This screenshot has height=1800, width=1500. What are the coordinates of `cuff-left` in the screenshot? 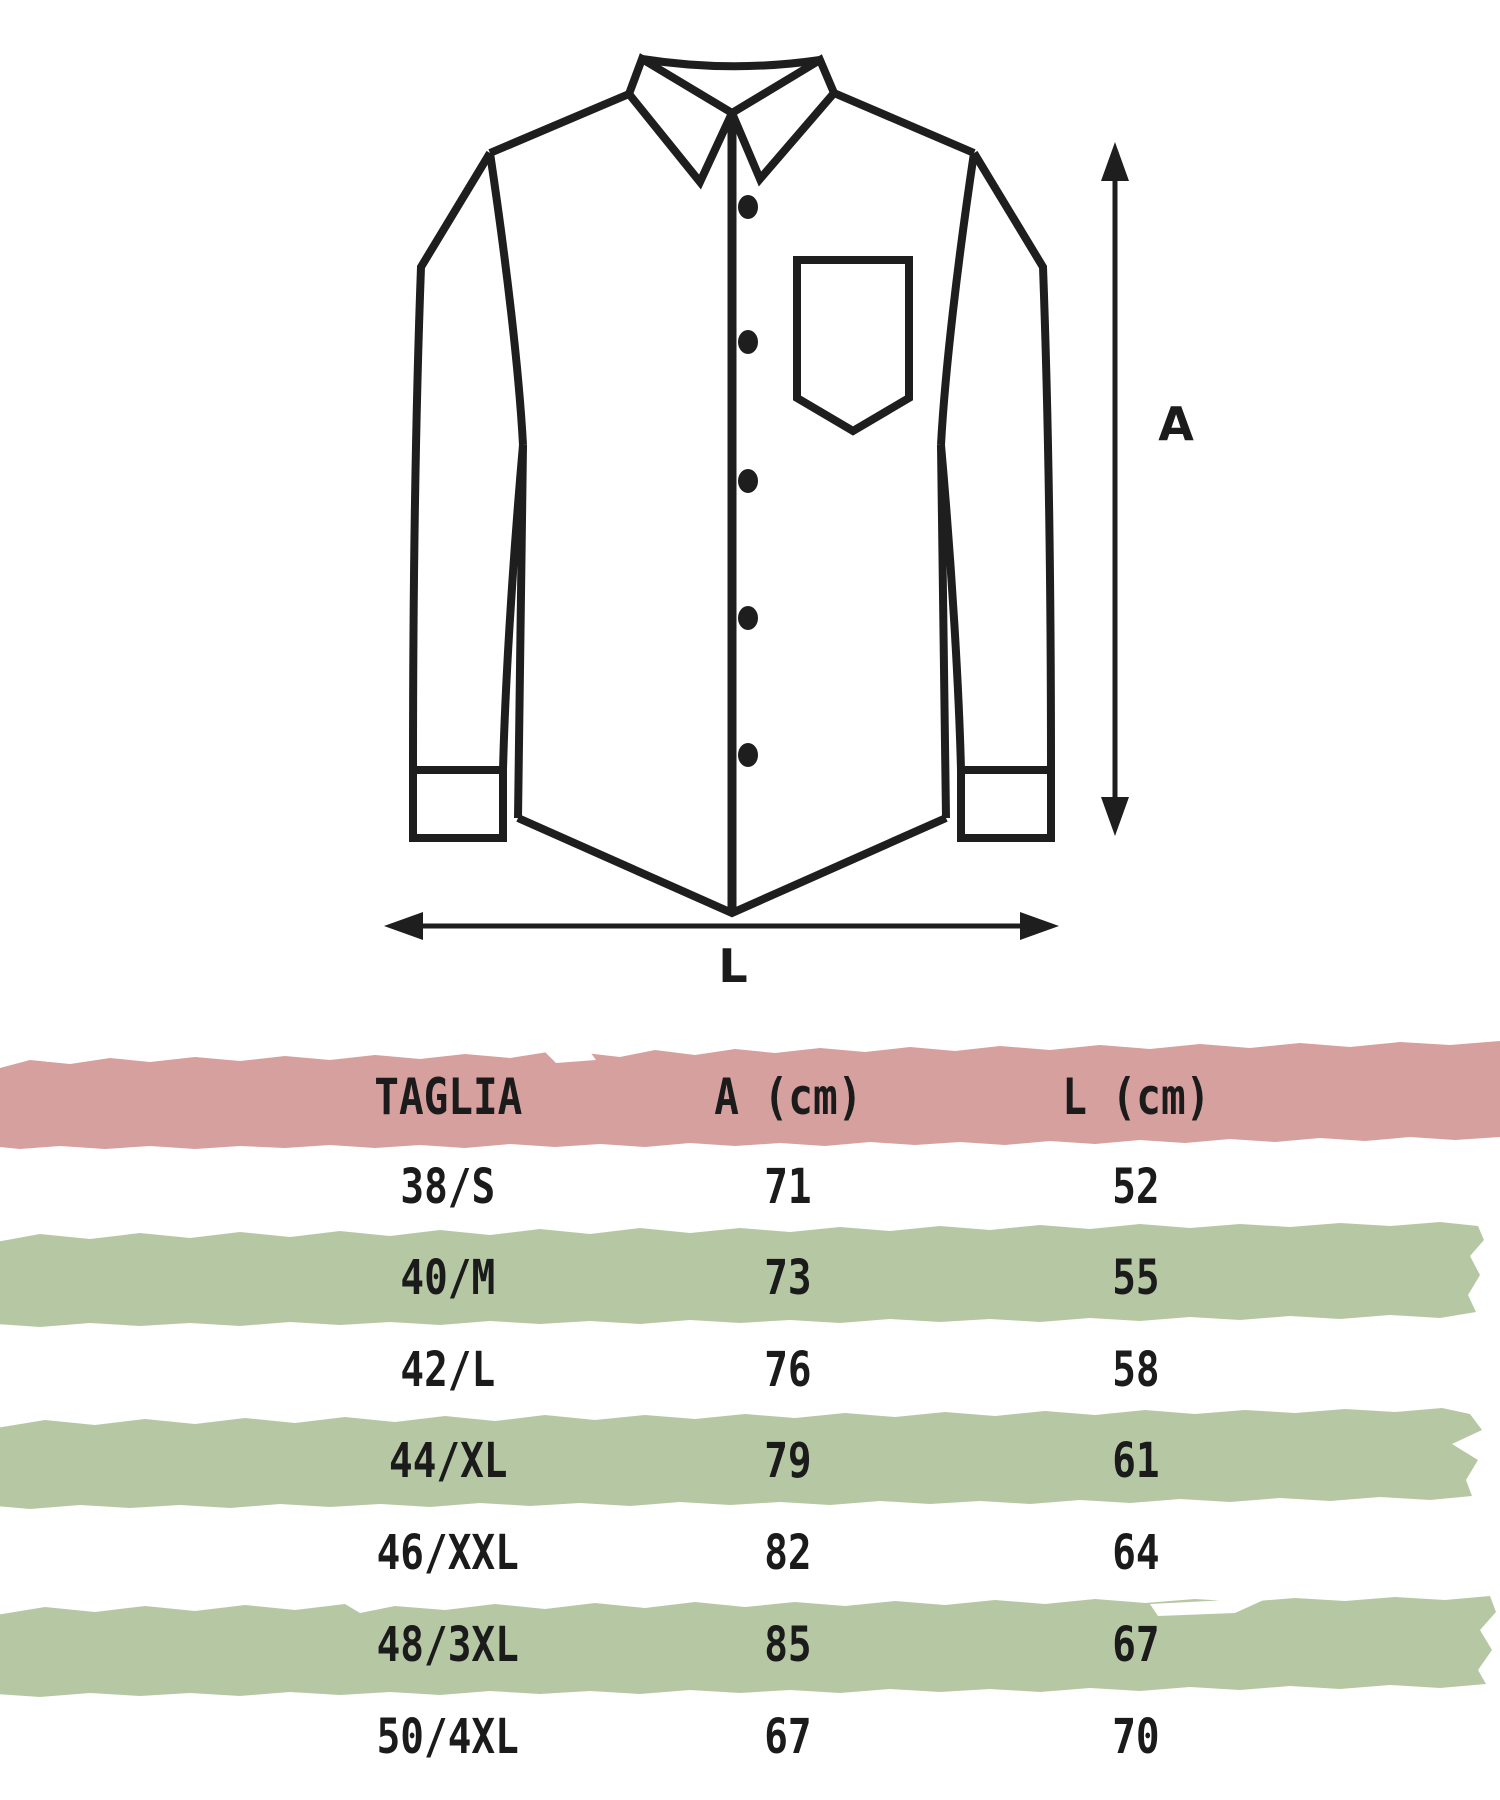 It's located at (458, 804).